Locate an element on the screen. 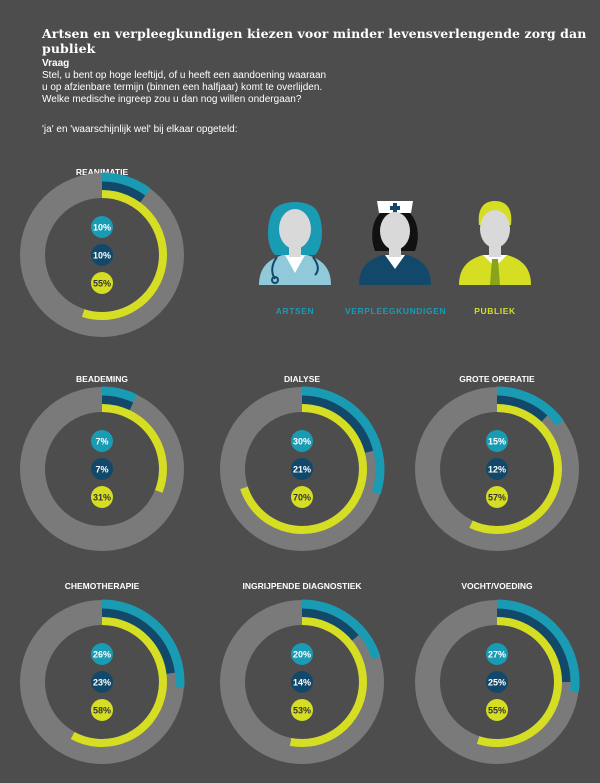 Image resolution: width=600 pixels, height=783 pixels. value-label: 30% is located at coordinates (302, 442).